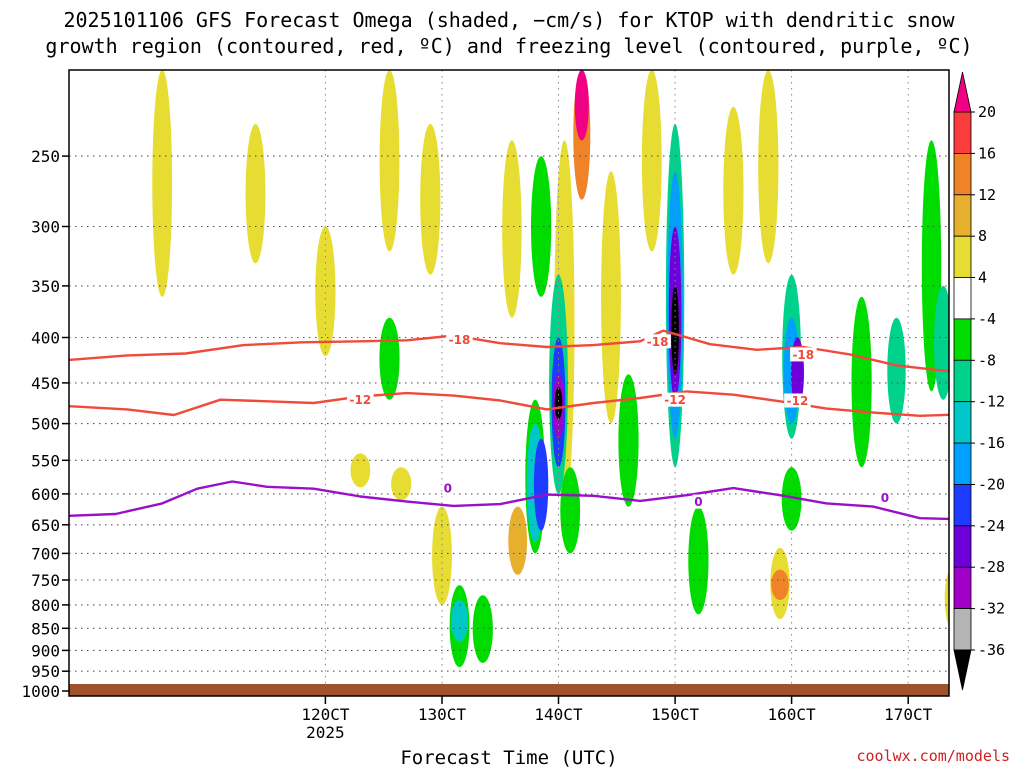 The image size is (1024, 768). I want to click on x-tick-label-5: 170CT, so click(908, 714).